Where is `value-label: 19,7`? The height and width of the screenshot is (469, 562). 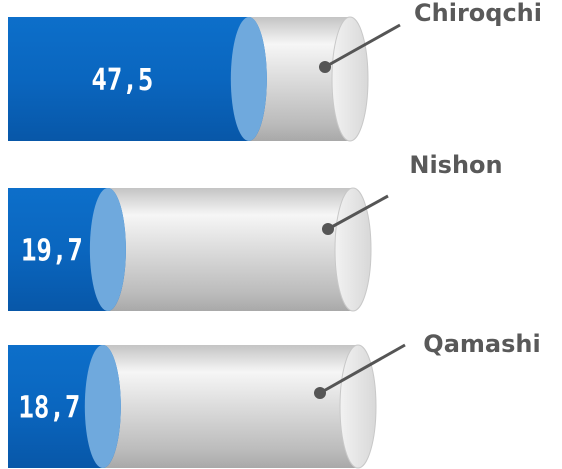
value-label: 19,7 is located at coordinates (52, 251).